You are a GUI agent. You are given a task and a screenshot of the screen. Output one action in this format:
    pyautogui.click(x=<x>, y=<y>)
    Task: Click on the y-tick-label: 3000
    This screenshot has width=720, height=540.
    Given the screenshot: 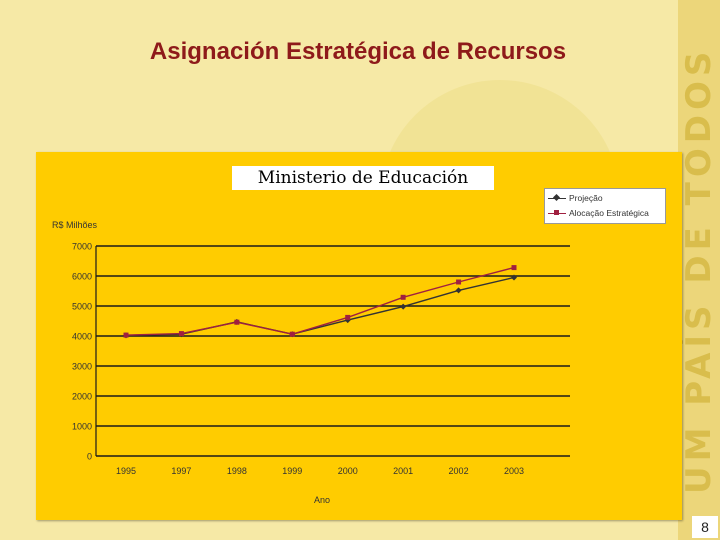 What is the action you would take?
    pyautogui.click(x=82, y=367)
    